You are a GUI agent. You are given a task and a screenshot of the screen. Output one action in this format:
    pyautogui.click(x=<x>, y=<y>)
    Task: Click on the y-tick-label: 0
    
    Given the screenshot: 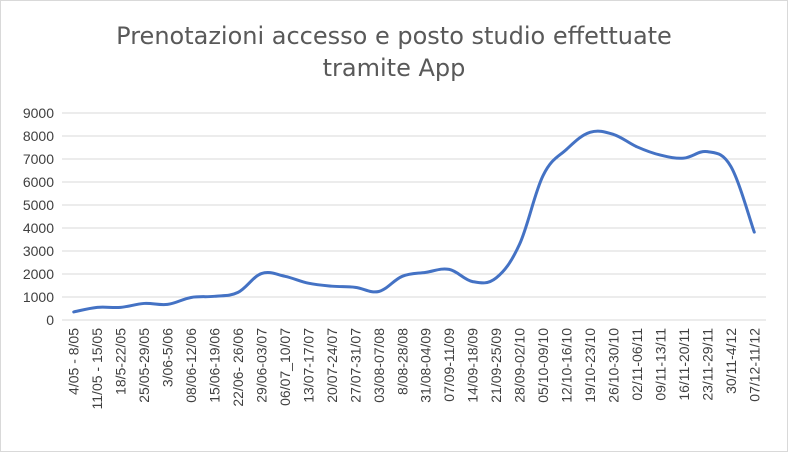 What is the action you would take?
    pyautogui.click(x=50, y=320)
    